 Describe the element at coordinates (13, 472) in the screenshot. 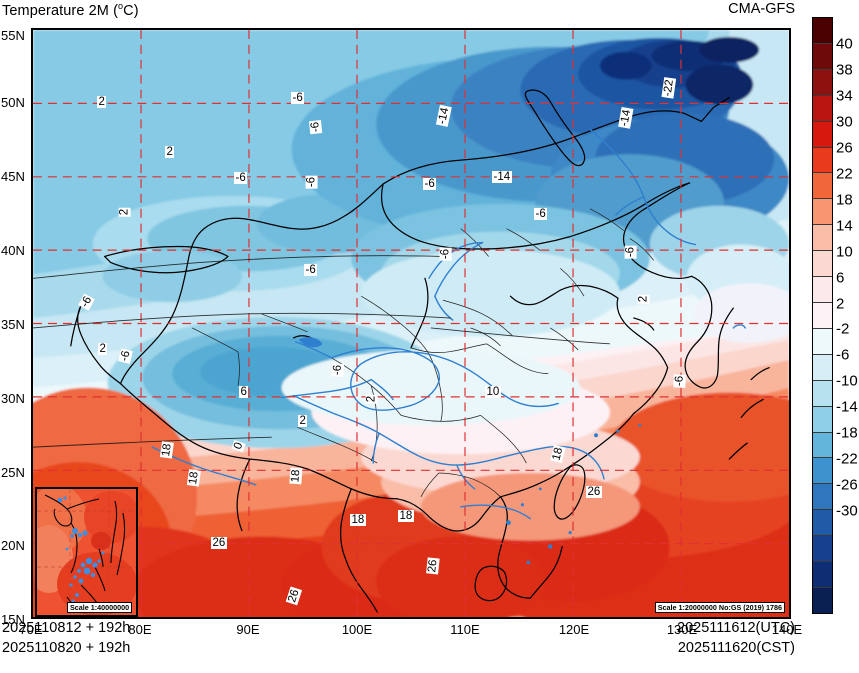

I see `y-tick-25n: 25N` at that location.